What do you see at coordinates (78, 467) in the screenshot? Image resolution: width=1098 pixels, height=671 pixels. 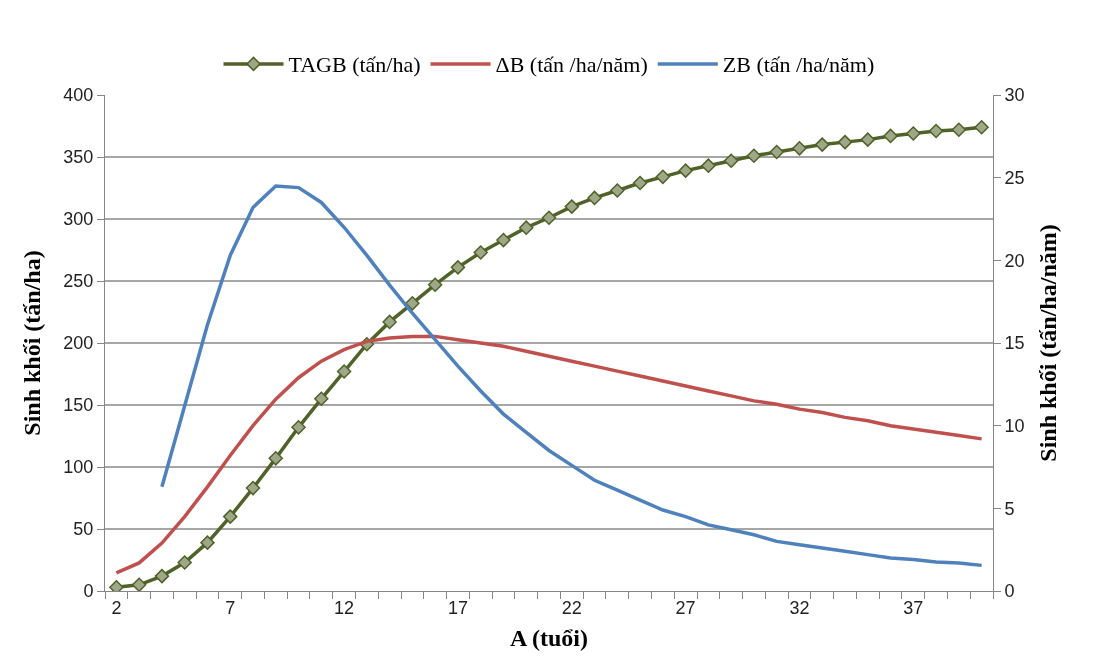 I see `y-tick-label: 100` at bounding box center [78, 467].